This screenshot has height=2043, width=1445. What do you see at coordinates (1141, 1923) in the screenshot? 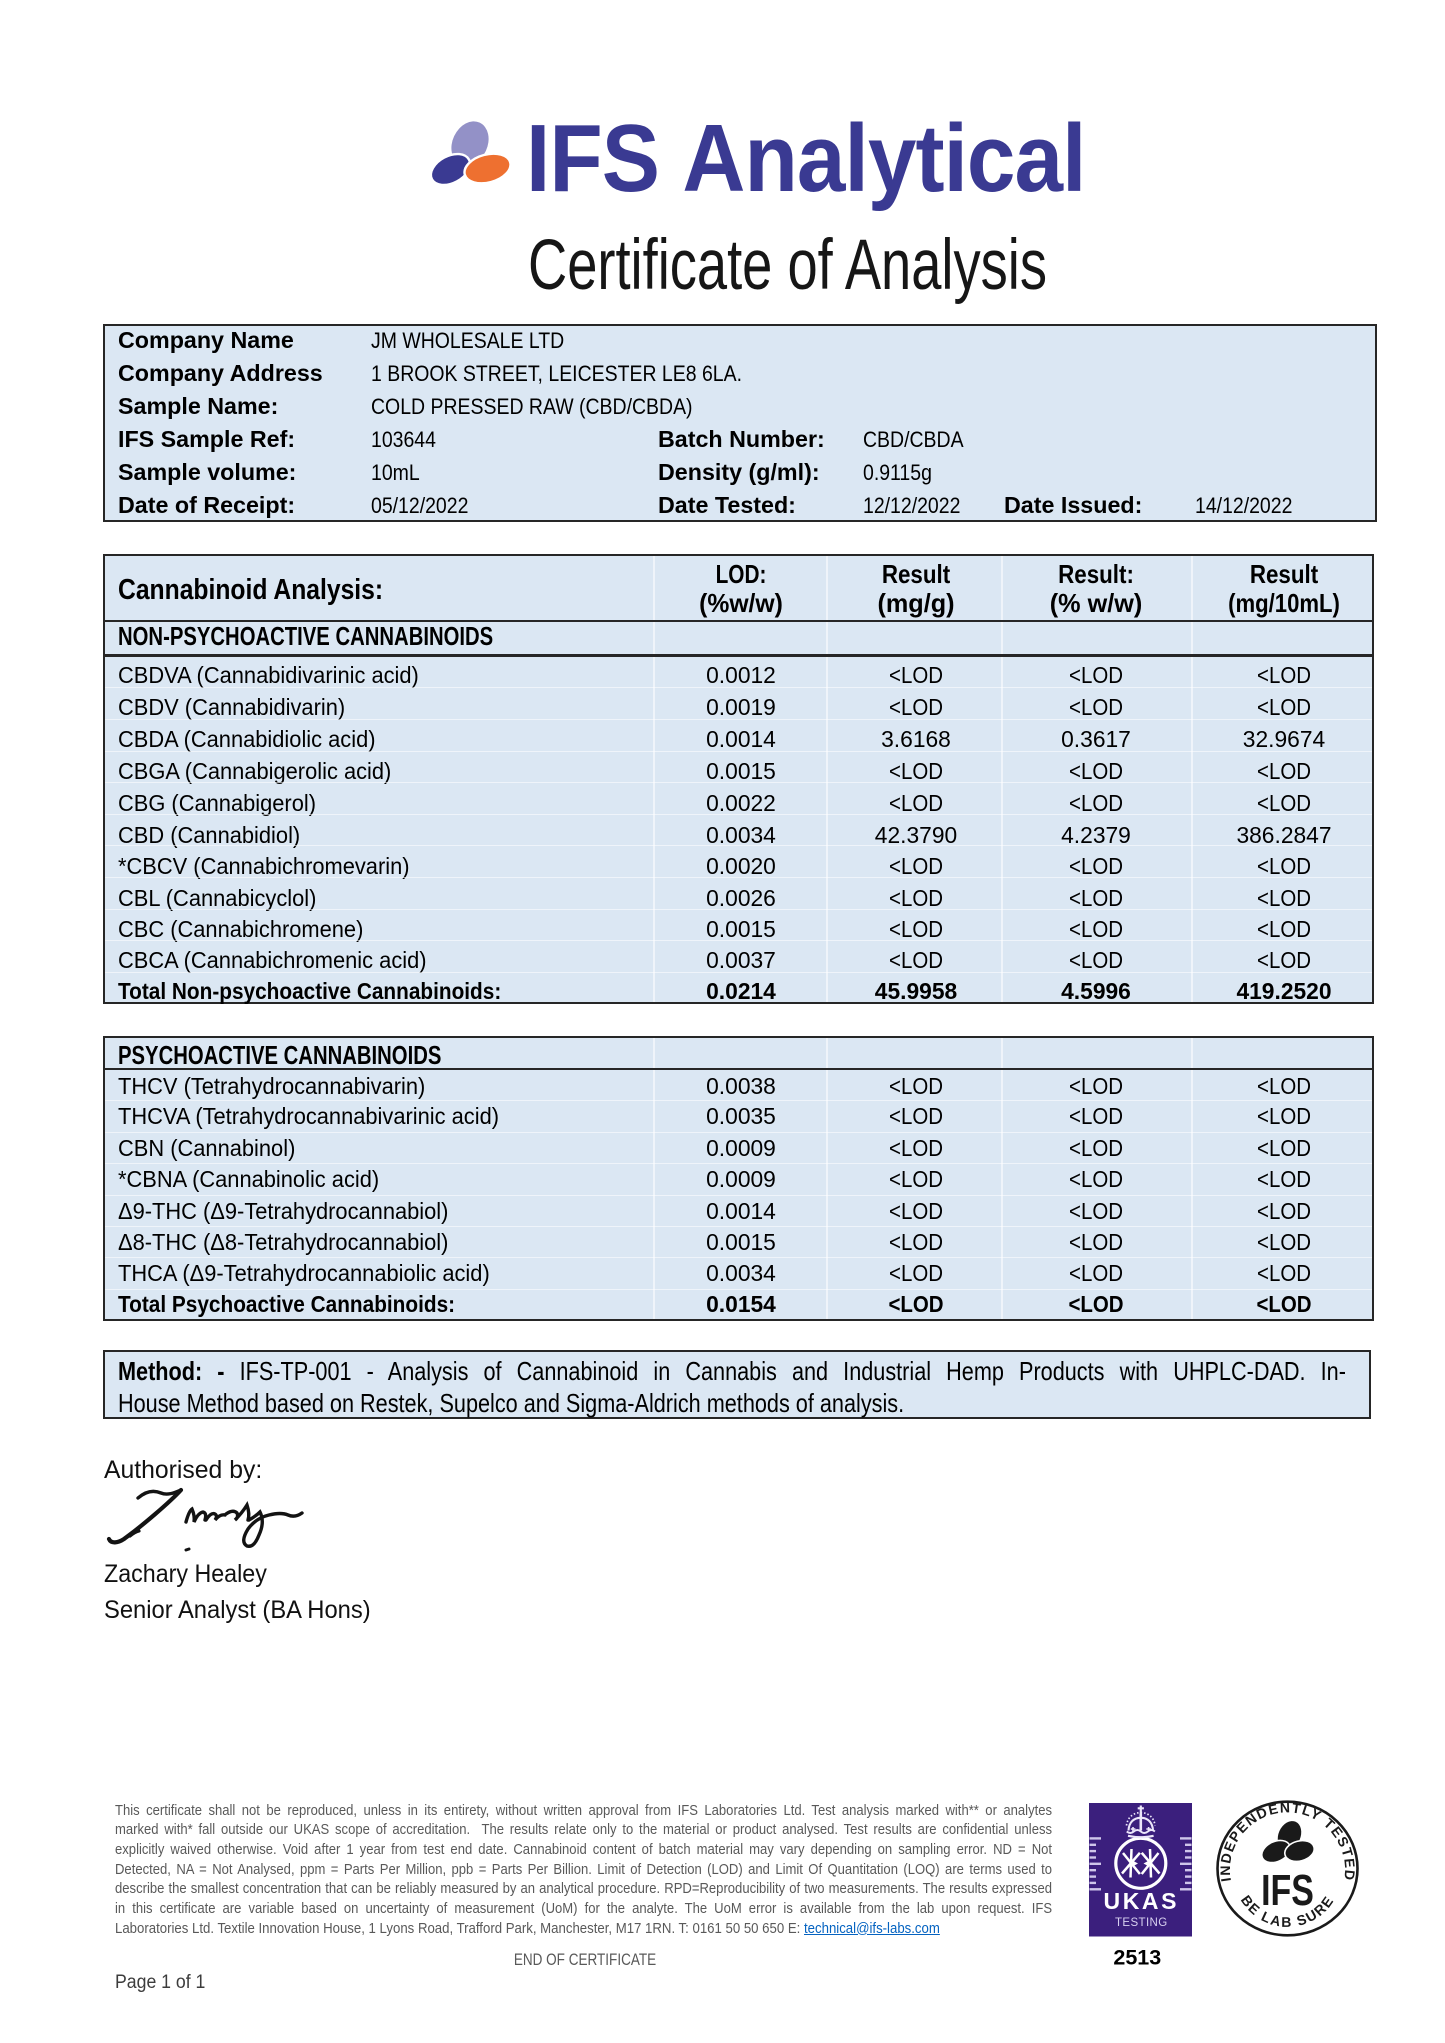
I see `svg-text: TESTING` at bounding box center [1141, 1923].